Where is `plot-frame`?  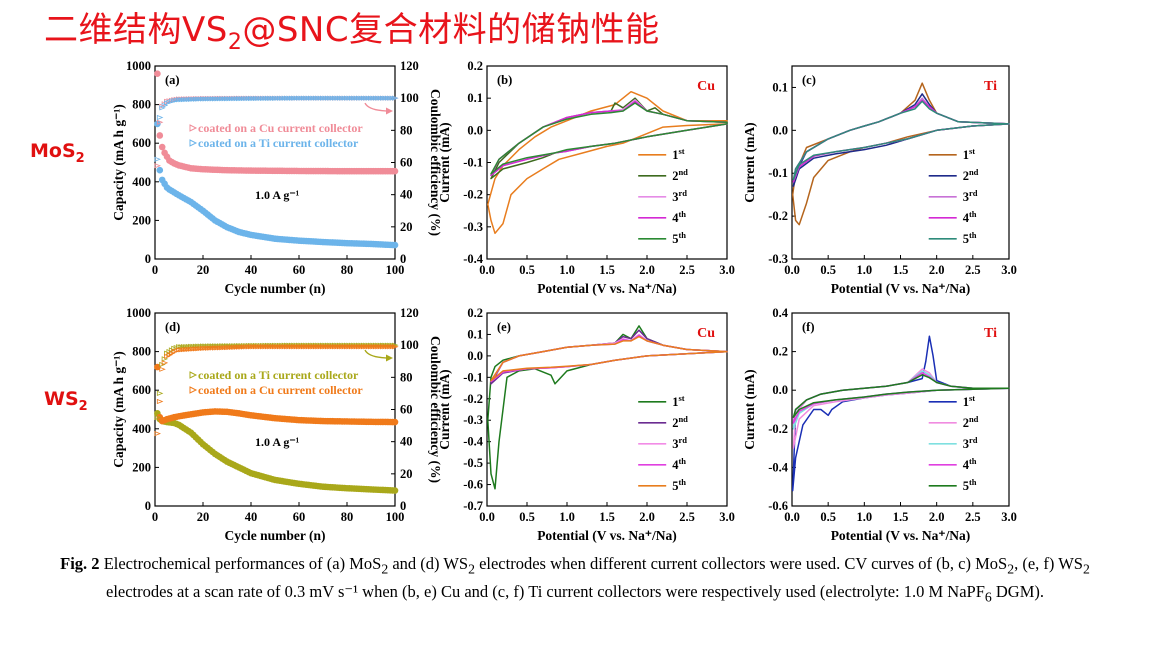
plot-frame is located at coordinates (275, 162).